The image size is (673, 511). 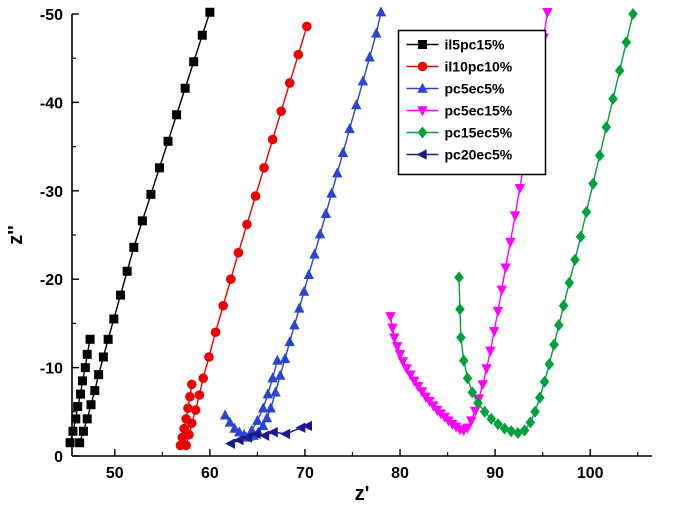 I want to click on legend-item: pc5ec15%, so click(x=459, y=111).